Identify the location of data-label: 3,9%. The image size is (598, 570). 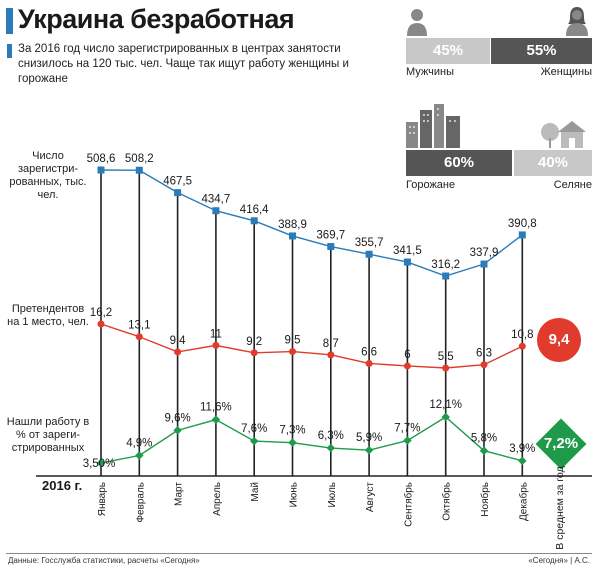
(522, 449).